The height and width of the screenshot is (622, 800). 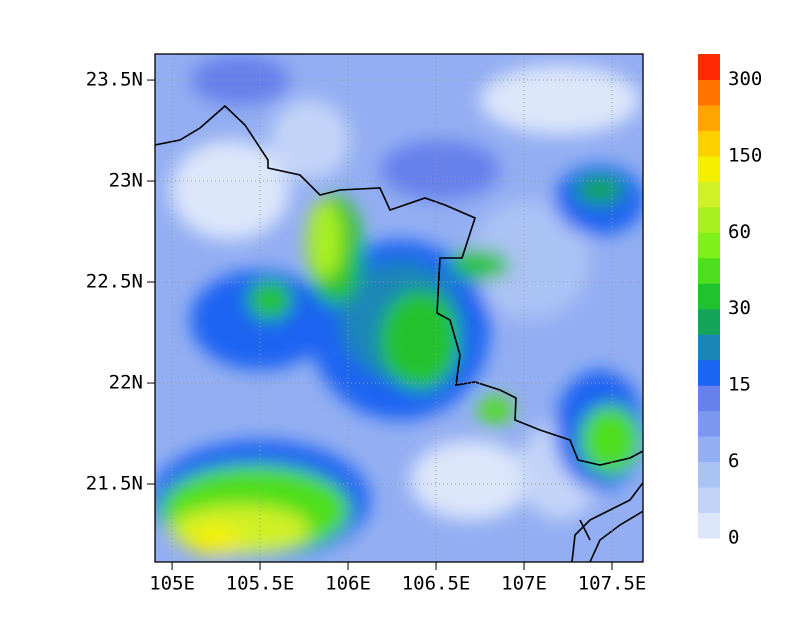 I want to click on colorbar-label: 30, so click(x=739, y=308).